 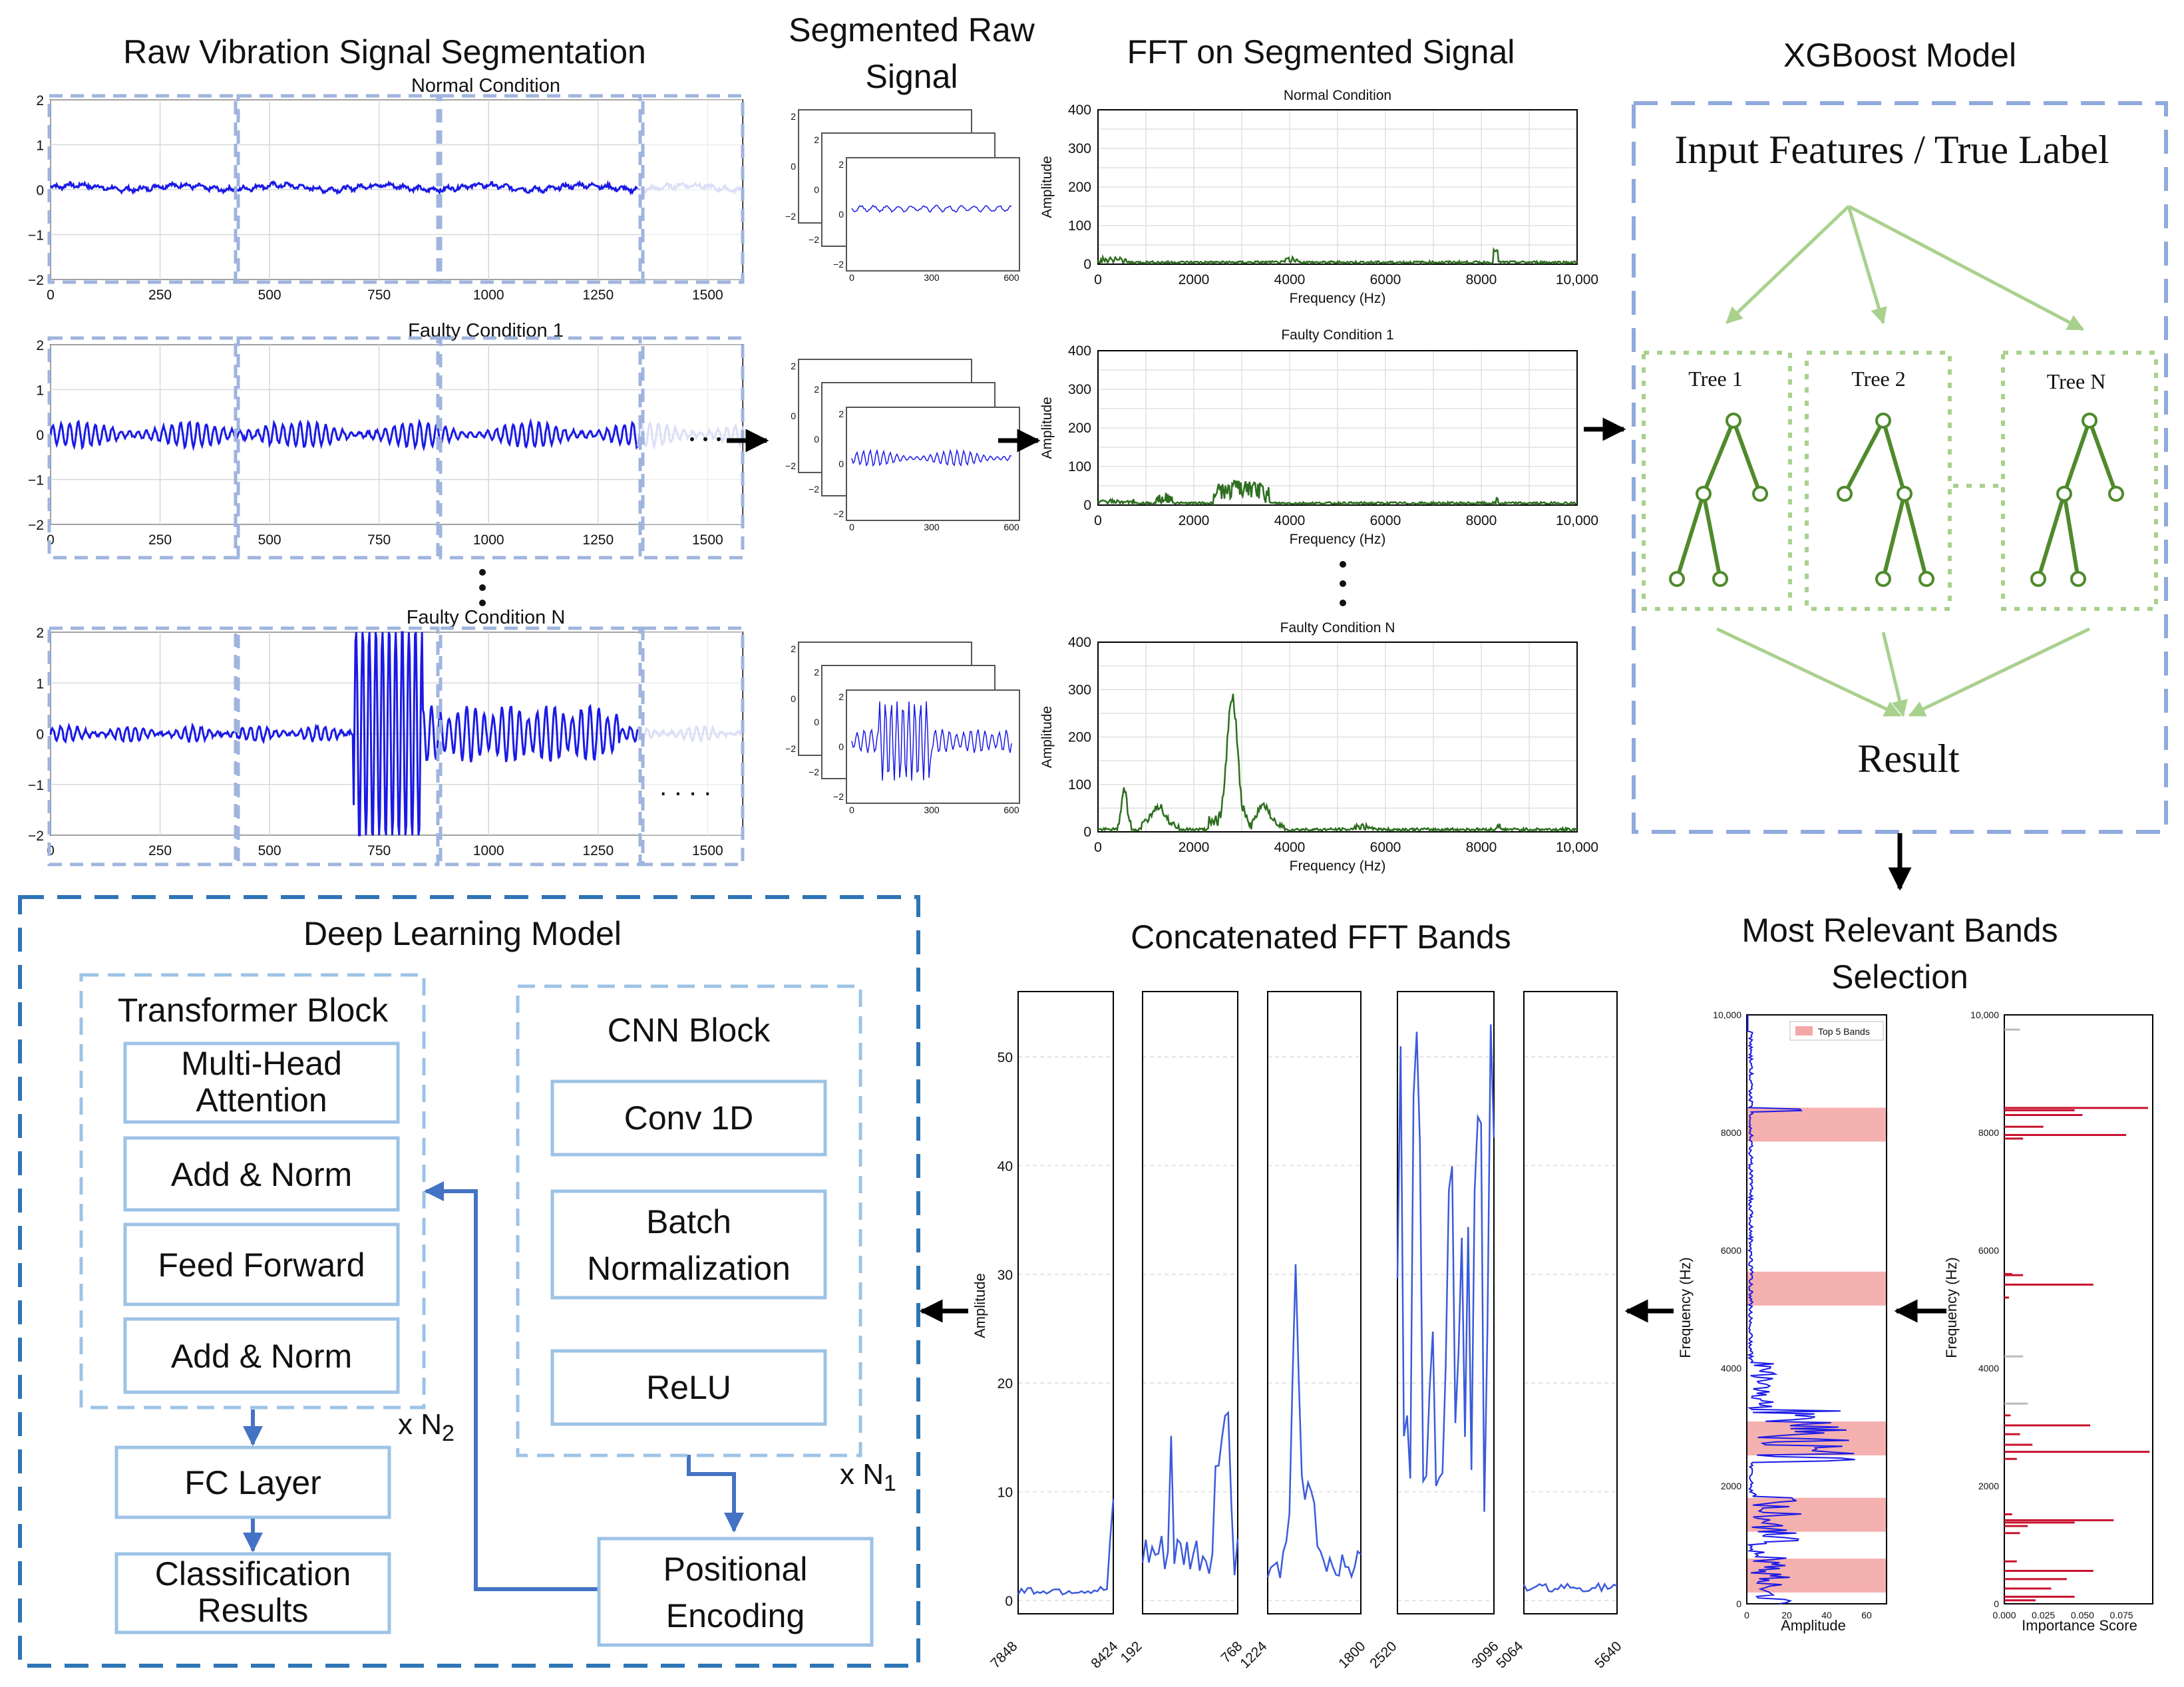 I want to click on raw-panel-normal-y-ticks: 2 1 0 −1 −2, so click(x=36, y=190).